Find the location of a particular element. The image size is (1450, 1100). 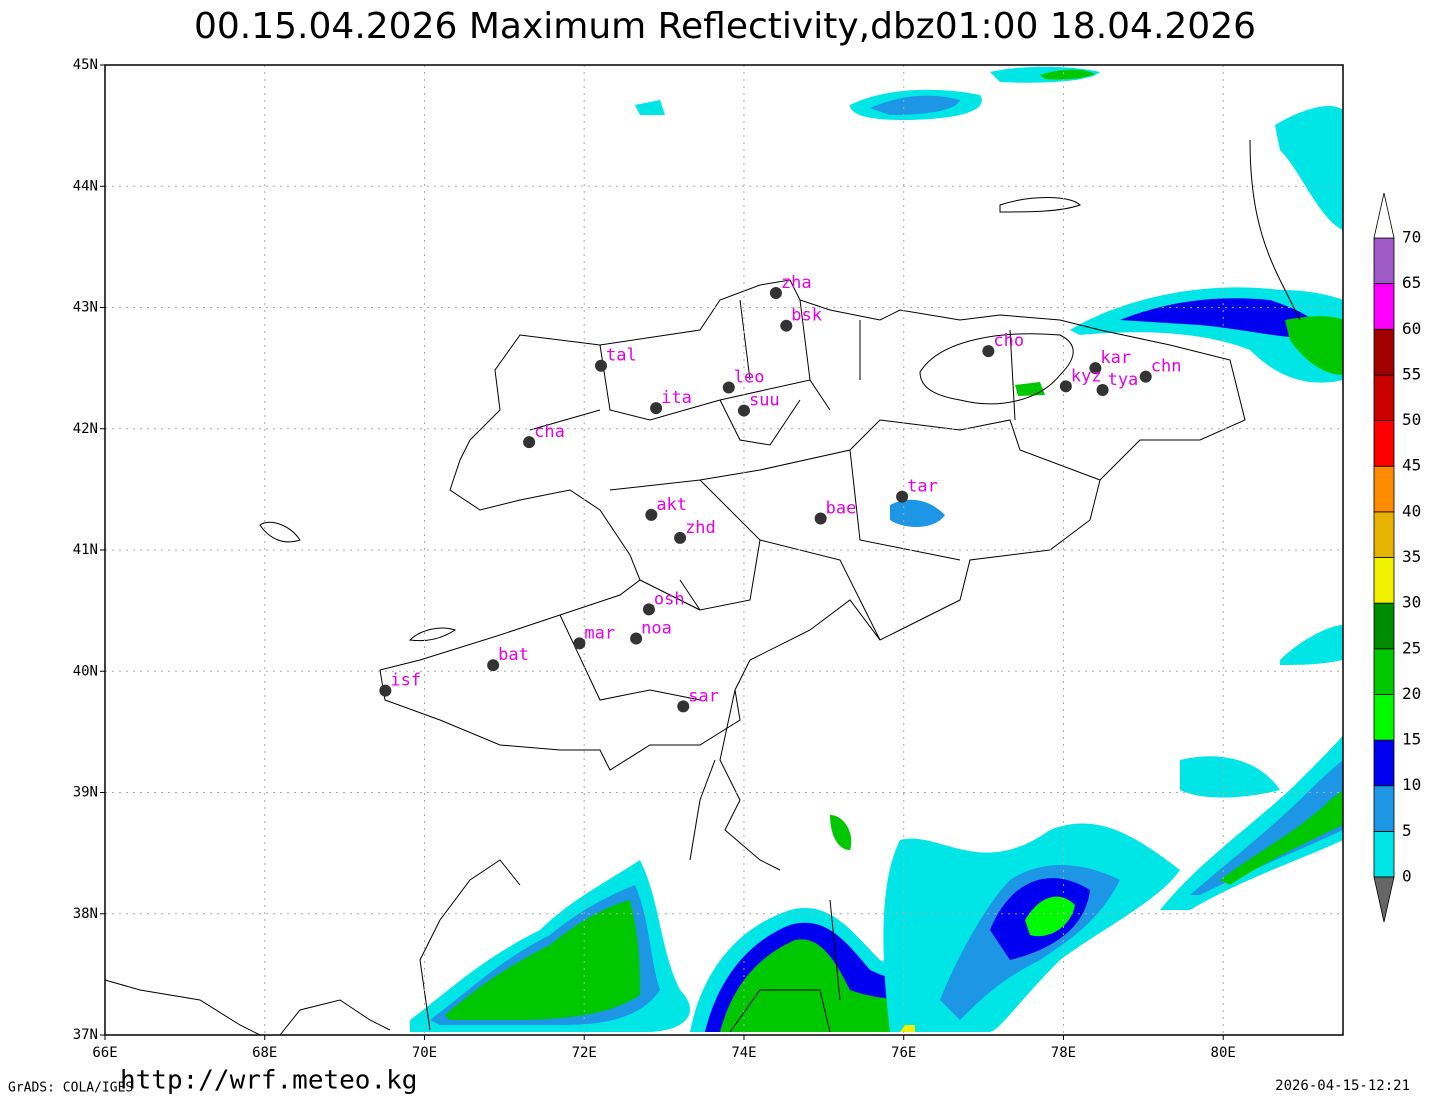

station-label: zhd is located at coordinates (700, 528).